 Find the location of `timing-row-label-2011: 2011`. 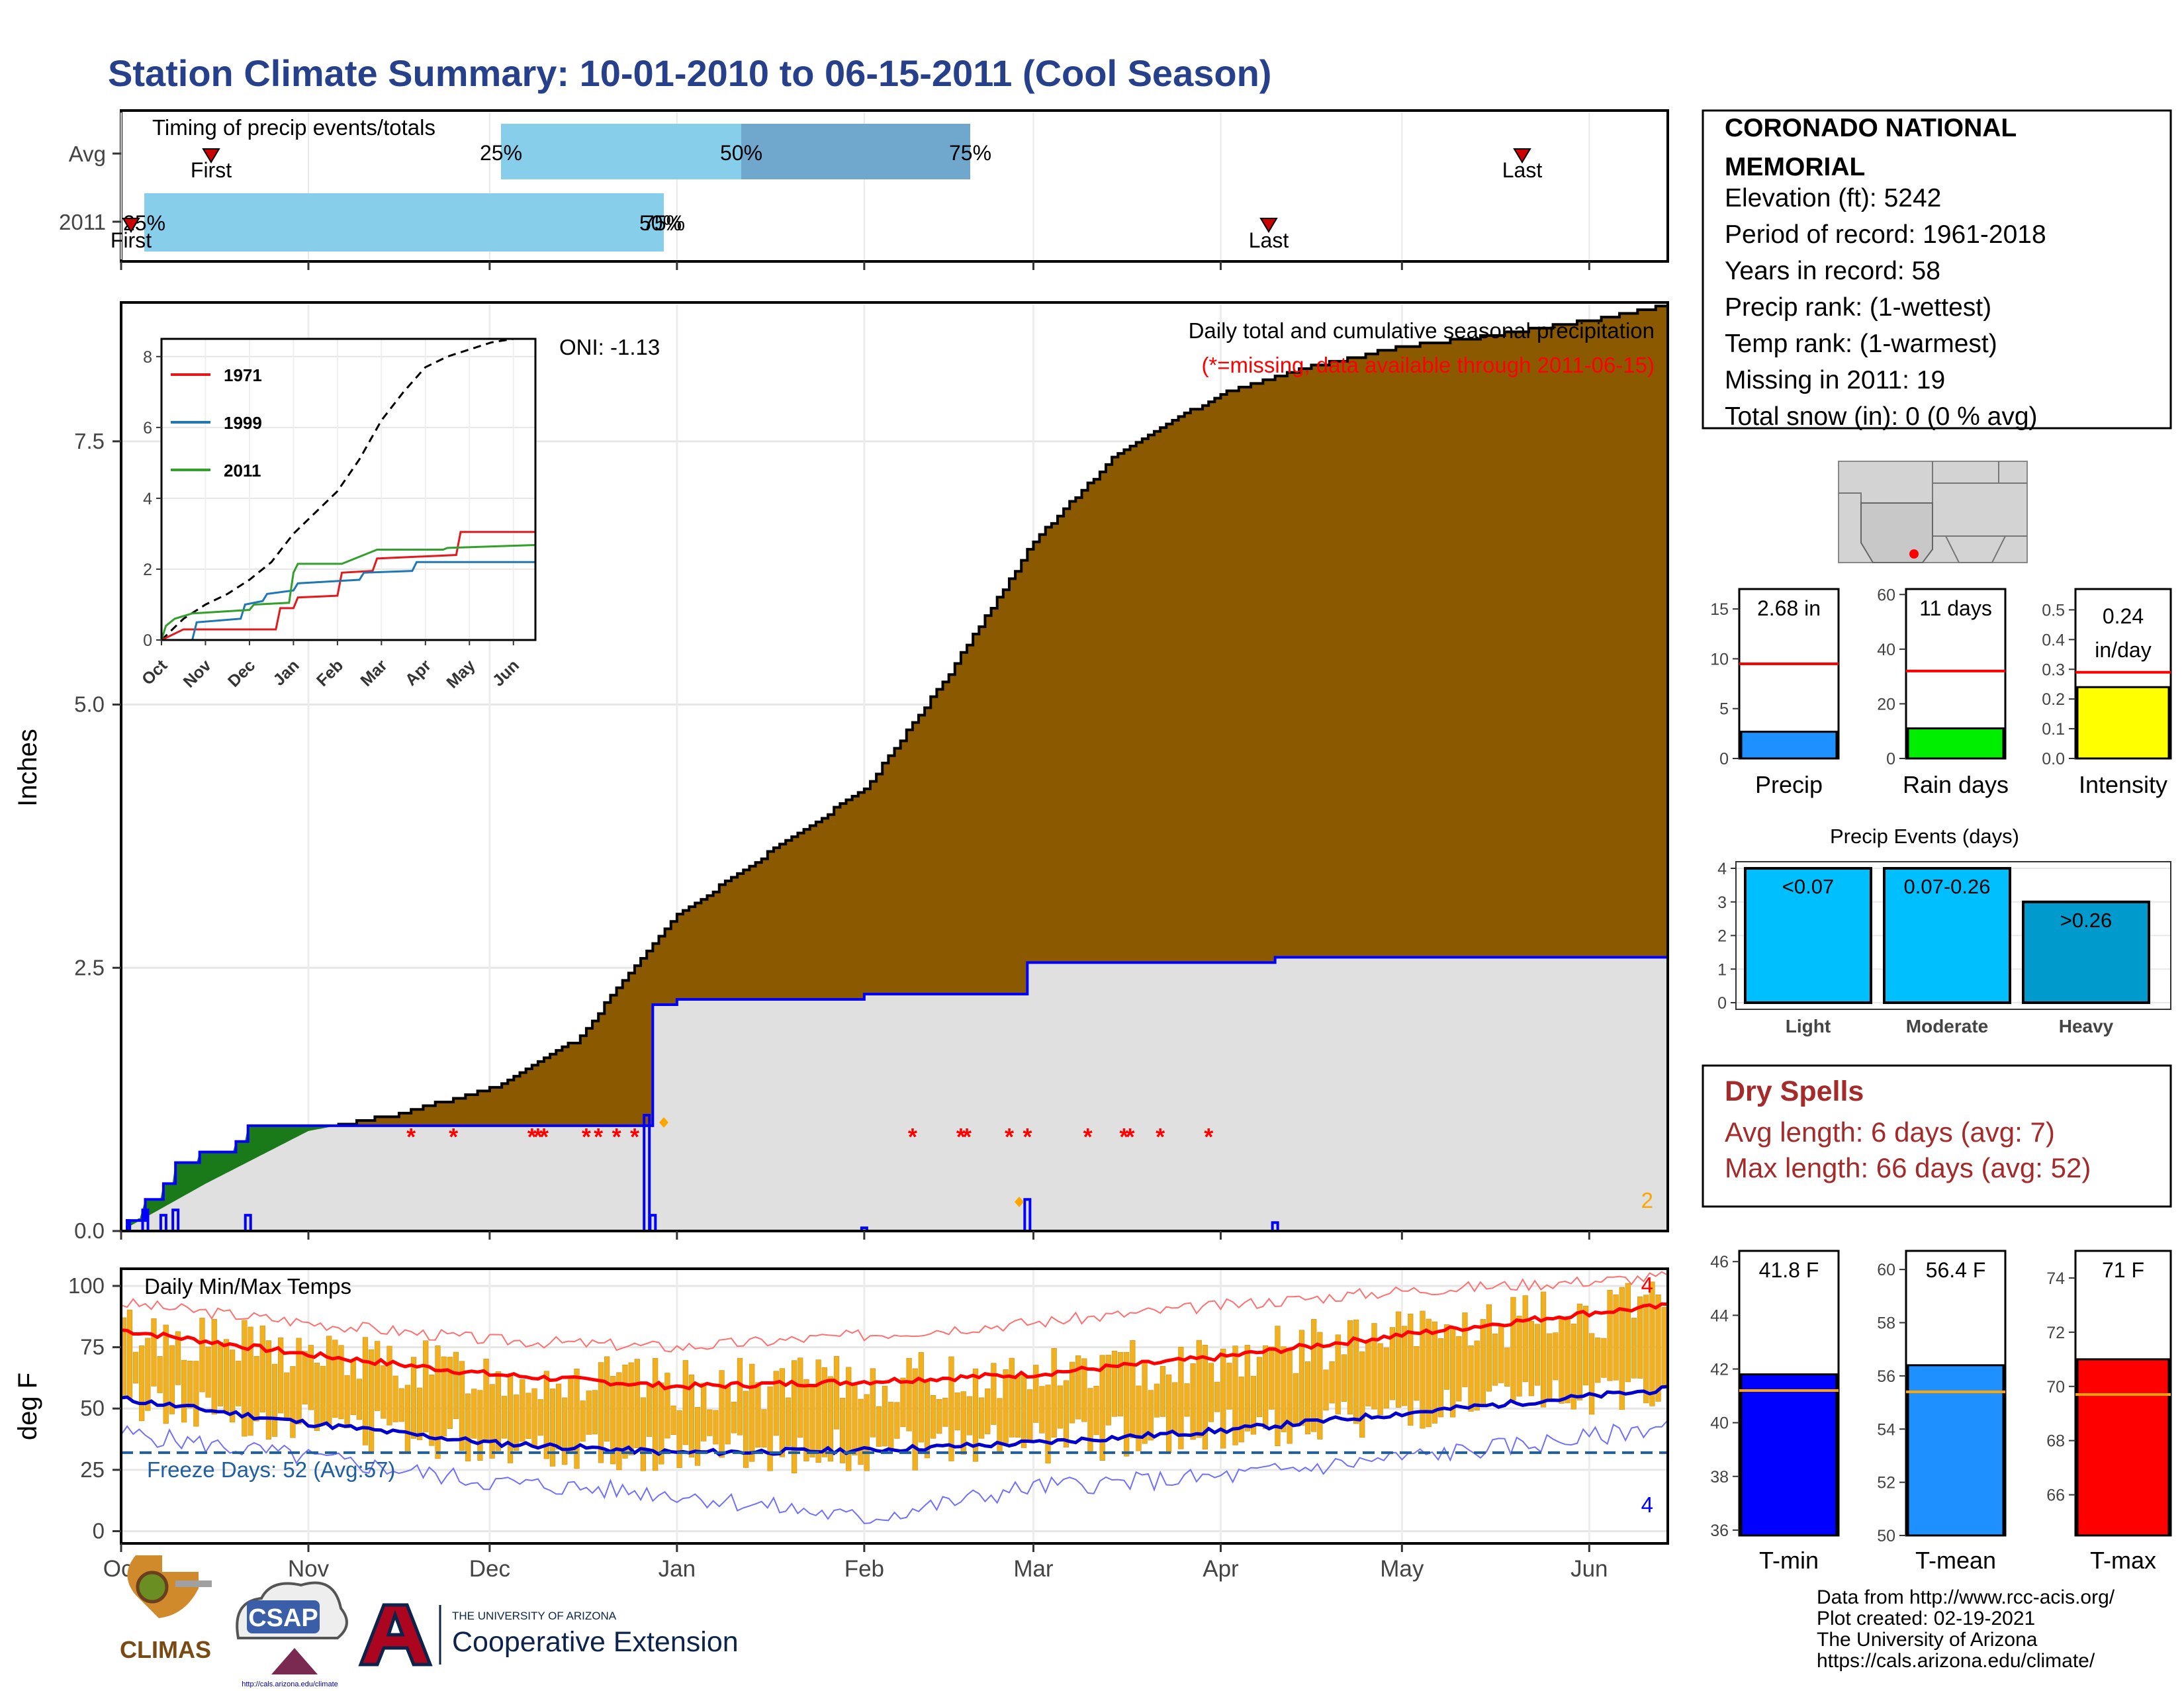

timing-row-label-2011: 2011 is located at coordinates (82, 222).